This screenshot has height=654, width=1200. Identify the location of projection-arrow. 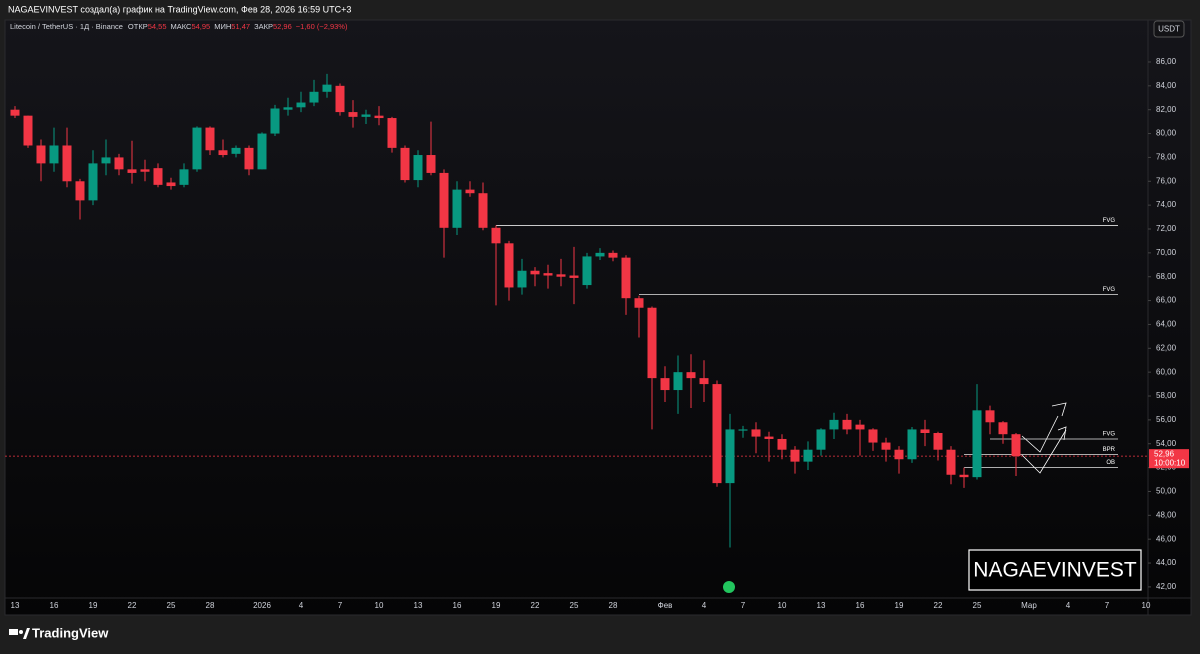
(1040, 434).